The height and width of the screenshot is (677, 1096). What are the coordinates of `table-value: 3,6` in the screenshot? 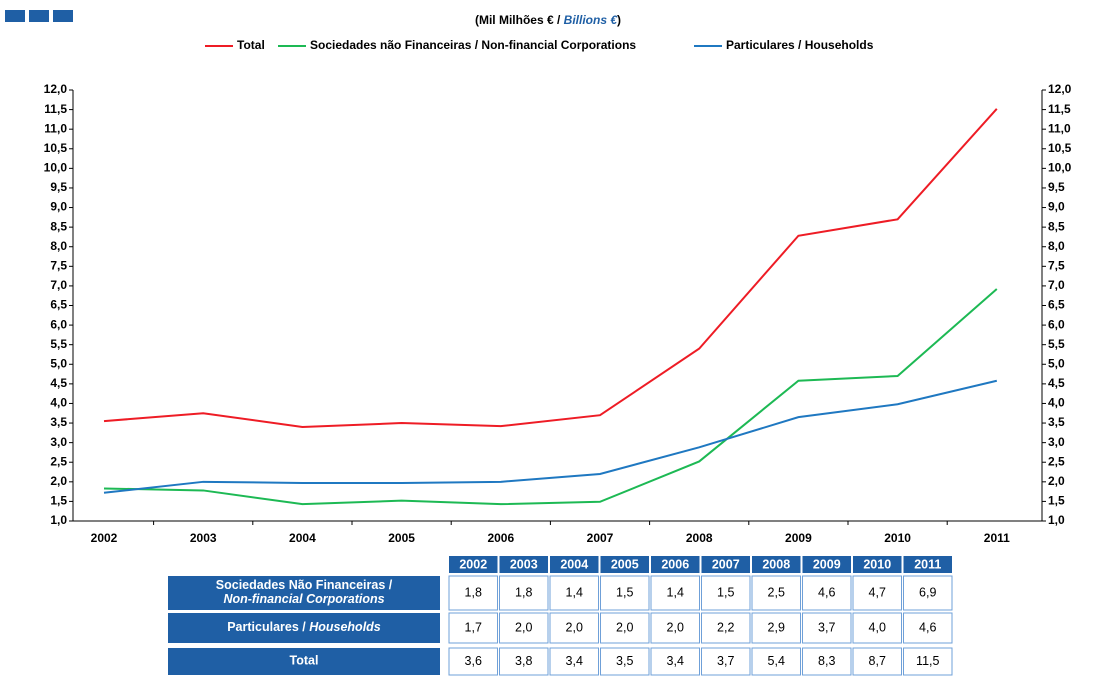 It's located at (473, 661).